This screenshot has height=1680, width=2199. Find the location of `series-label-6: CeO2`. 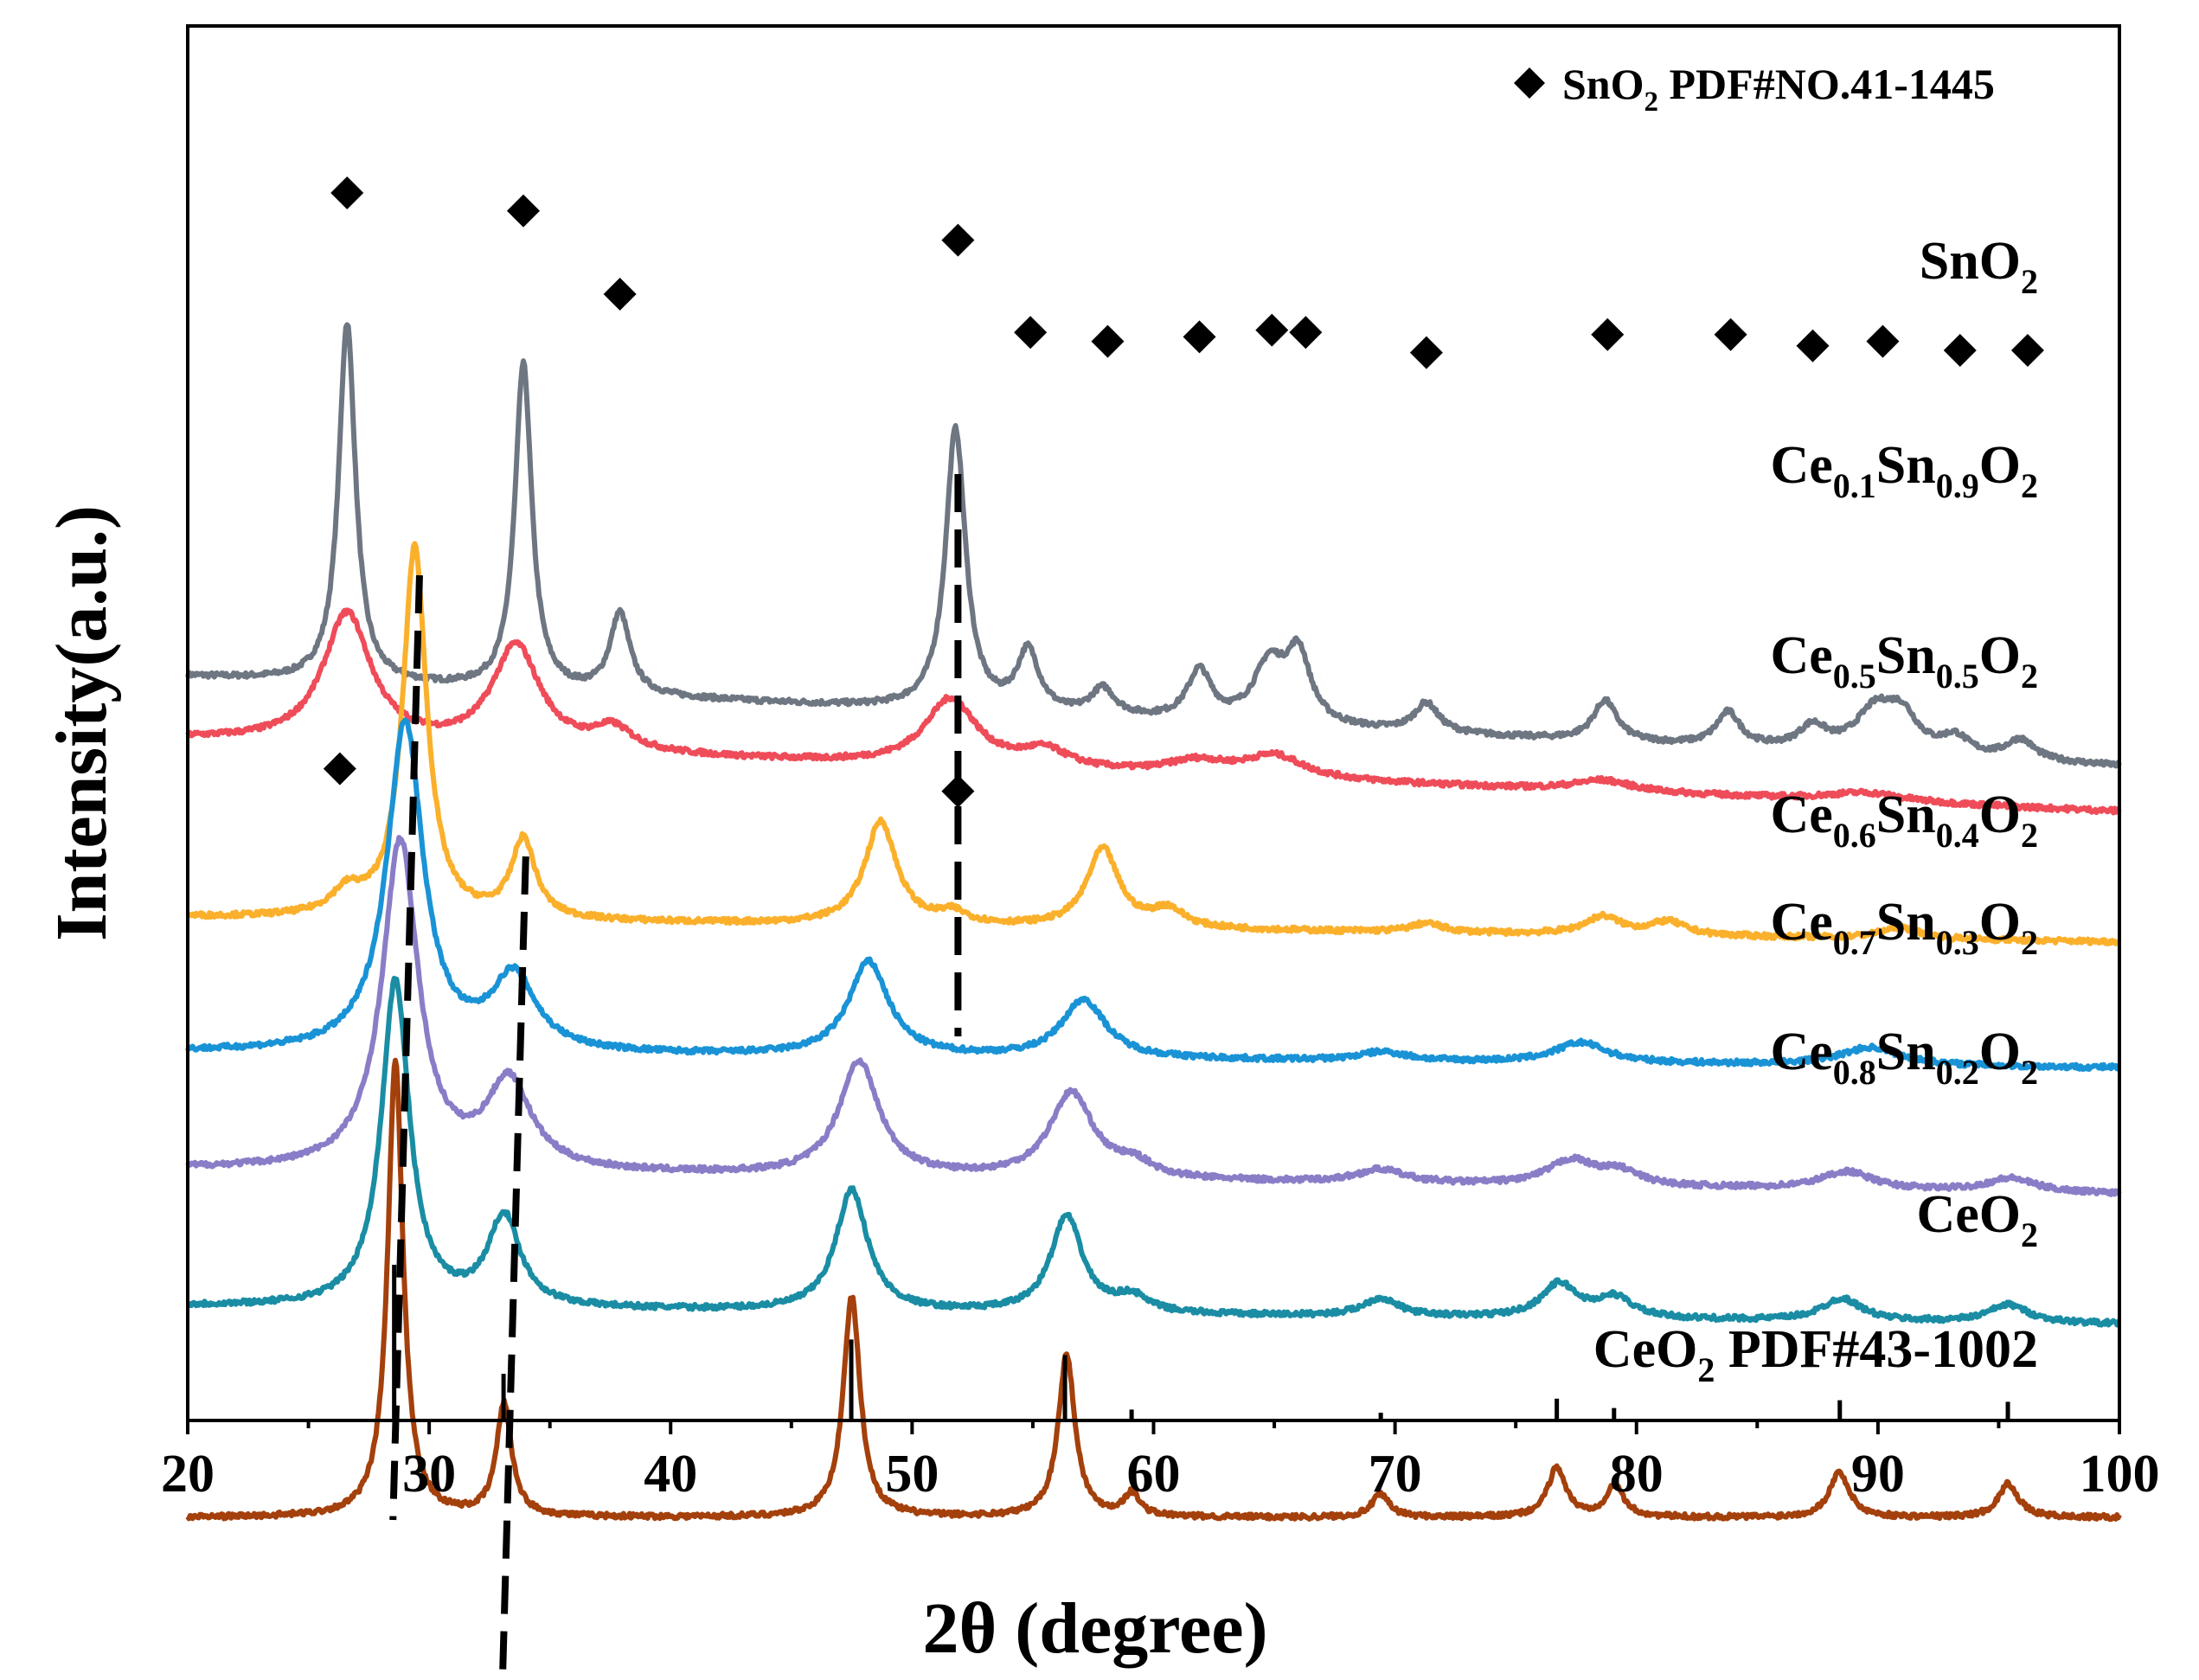

series-label-6: CeO2 is located at coordinates (1977, 1219).